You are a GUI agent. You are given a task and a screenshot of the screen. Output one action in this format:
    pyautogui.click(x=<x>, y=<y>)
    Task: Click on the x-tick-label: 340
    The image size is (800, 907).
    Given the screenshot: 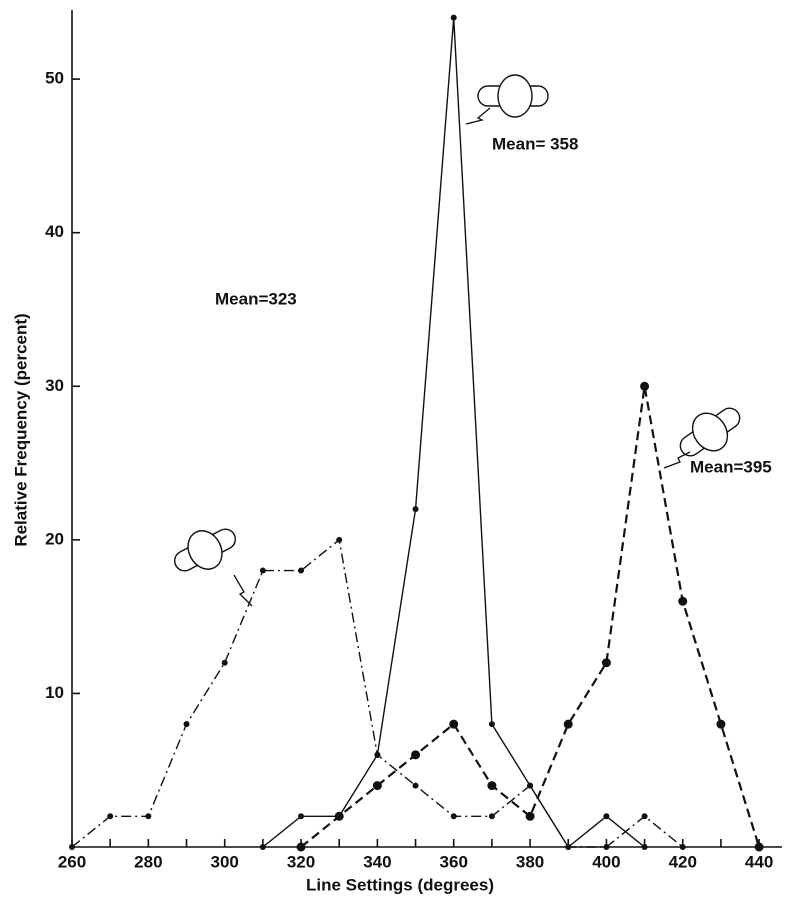 What is the action you would take?
    pyautogui.click(x=377, y=861)
    